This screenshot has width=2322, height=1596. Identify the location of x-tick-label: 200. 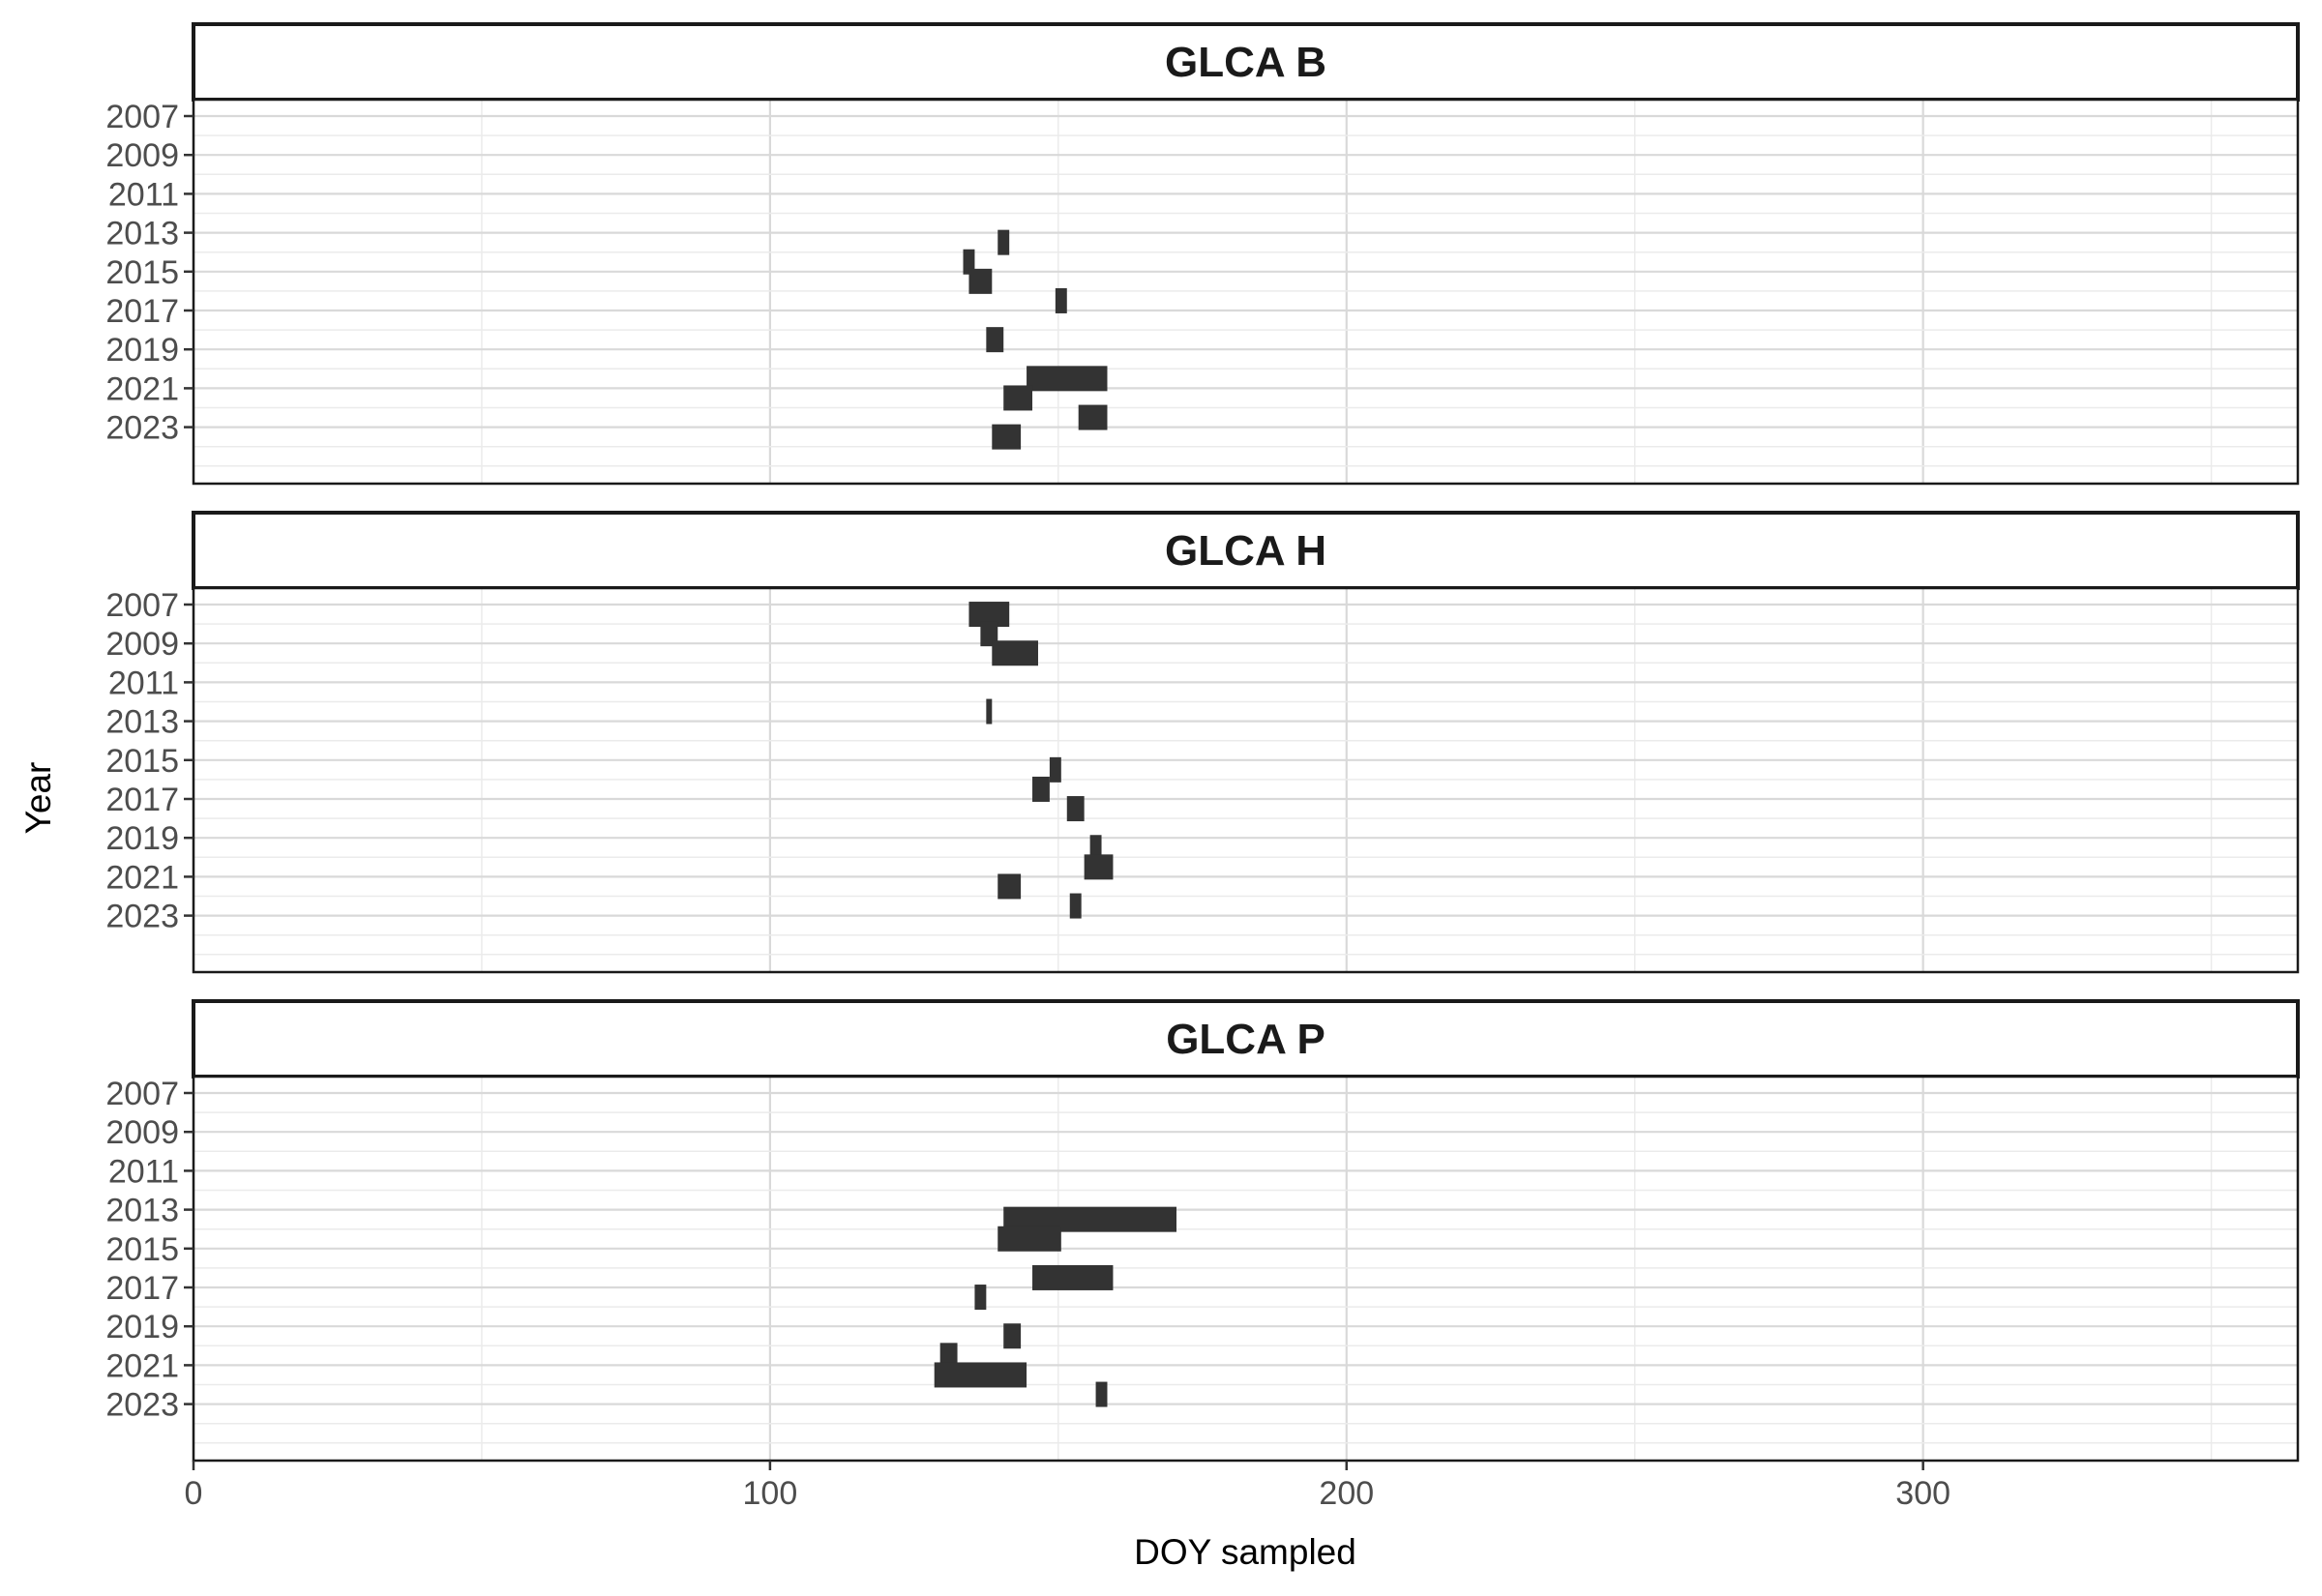
(1346, 1493).